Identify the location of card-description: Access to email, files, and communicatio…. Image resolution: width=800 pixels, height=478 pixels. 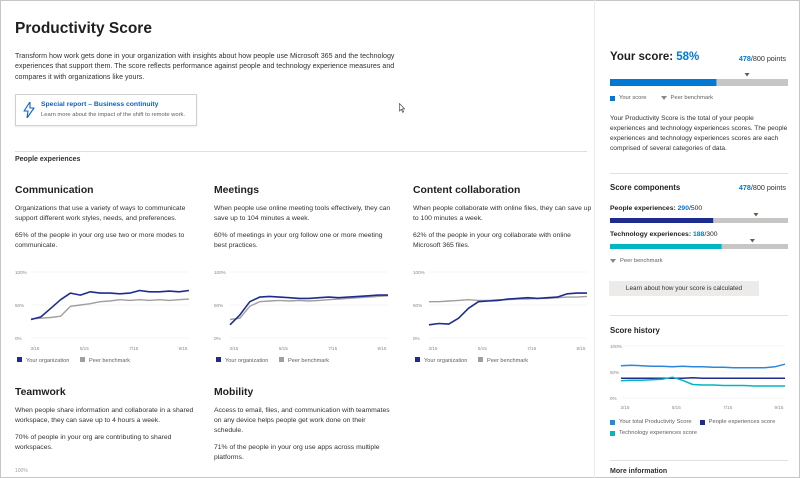
(302, 420).